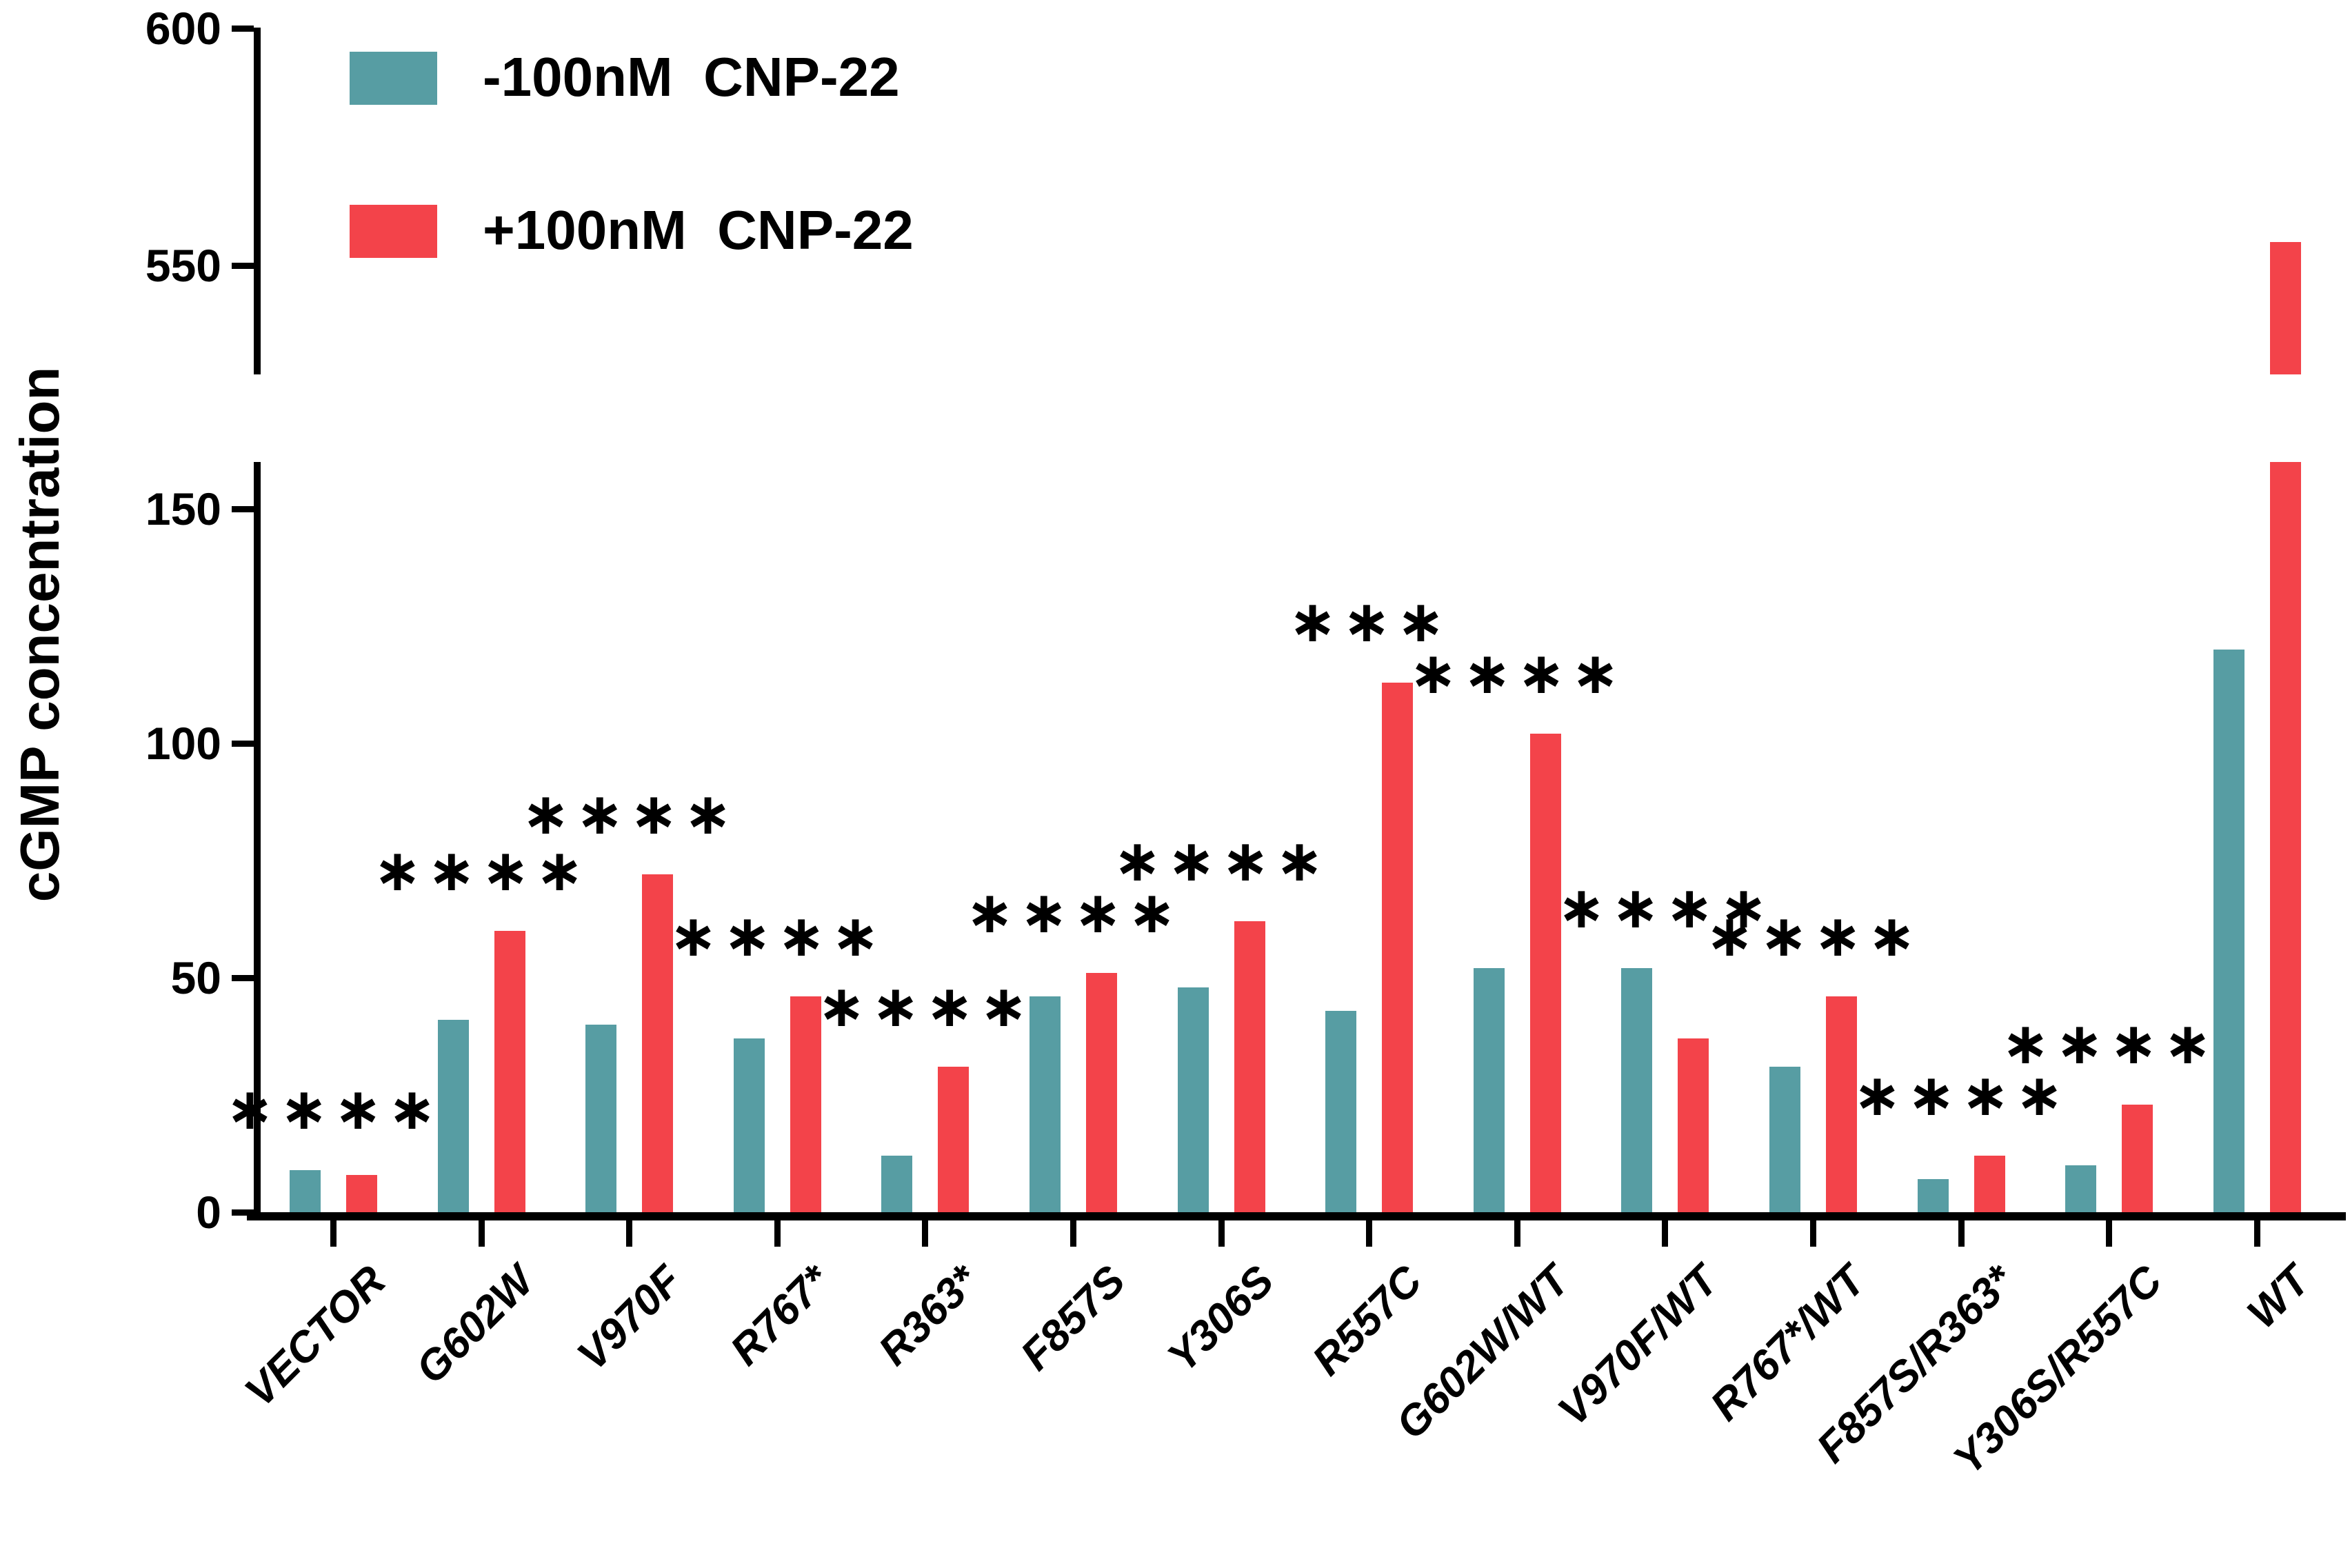  What do you see at coordinates (749, 1125) in the screenshot?
I see `bar-minus-cnp-R767*` at bounding box center [749, 1125].